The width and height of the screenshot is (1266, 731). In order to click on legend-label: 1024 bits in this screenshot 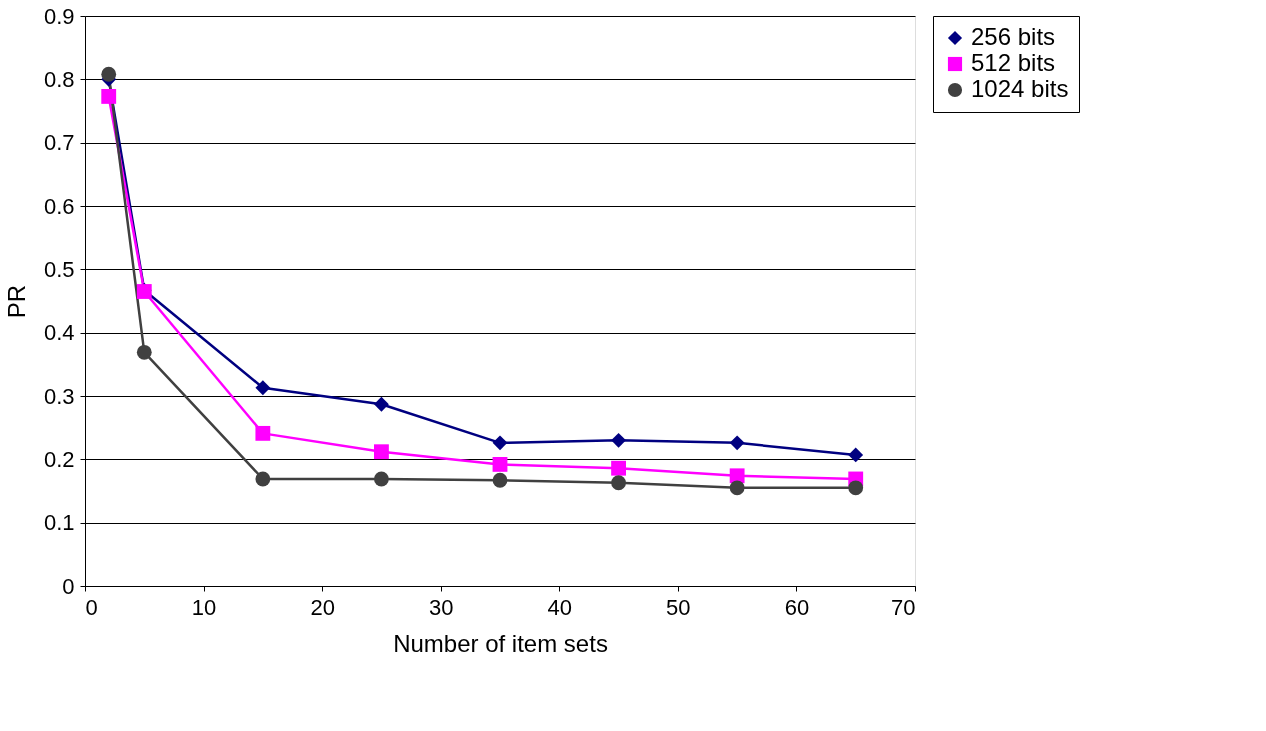, I will do `click(1020, 88)`.